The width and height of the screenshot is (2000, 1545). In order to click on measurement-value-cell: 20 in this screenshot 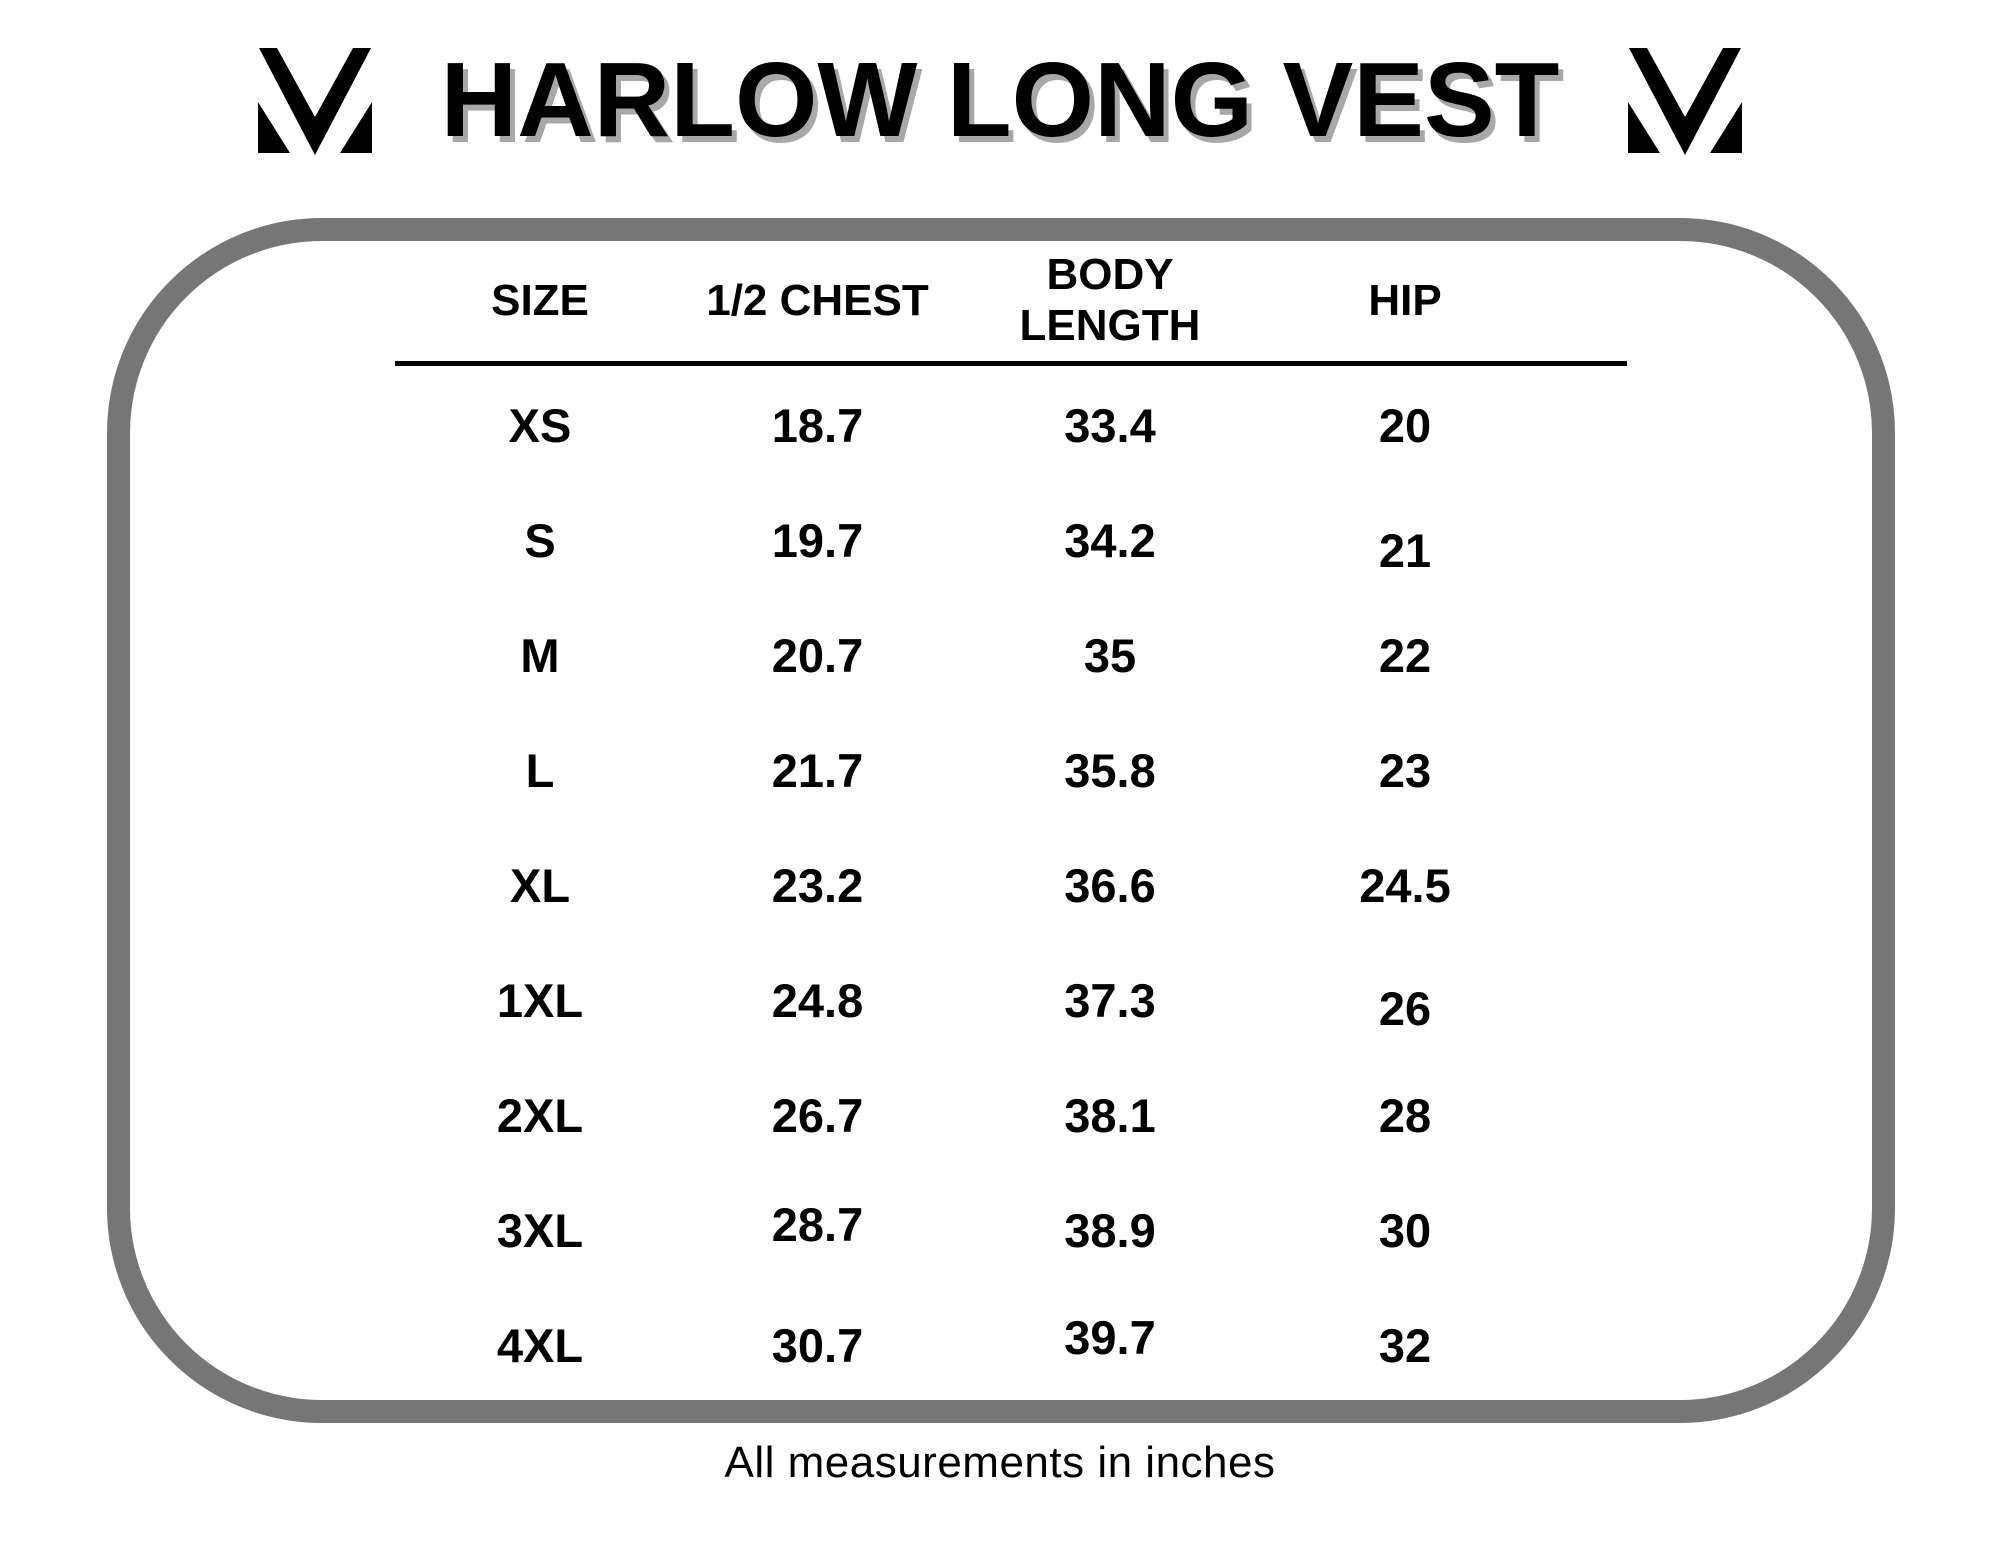, I will do `click(1405, 425)`.